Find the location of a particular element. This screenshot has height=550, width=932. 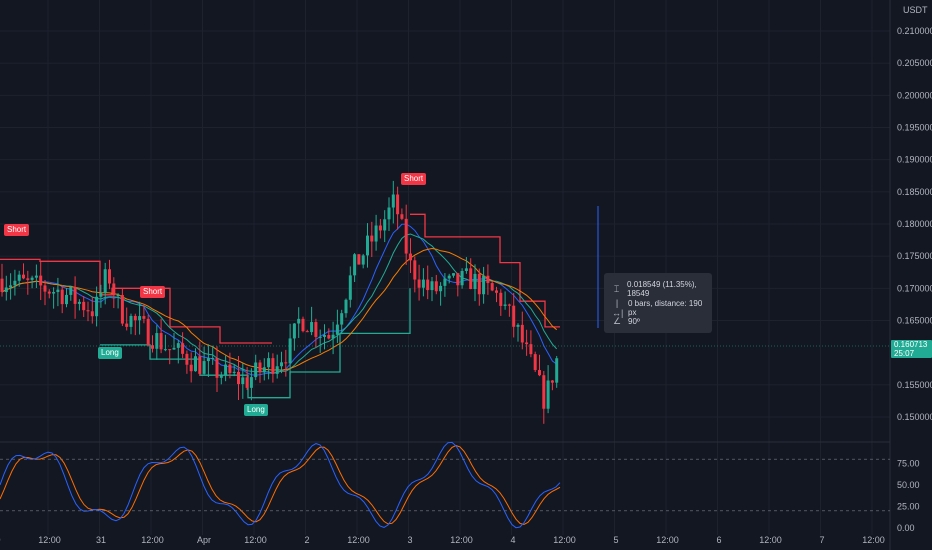

time-tick-label: 0 is located at coordinates (0, 540).